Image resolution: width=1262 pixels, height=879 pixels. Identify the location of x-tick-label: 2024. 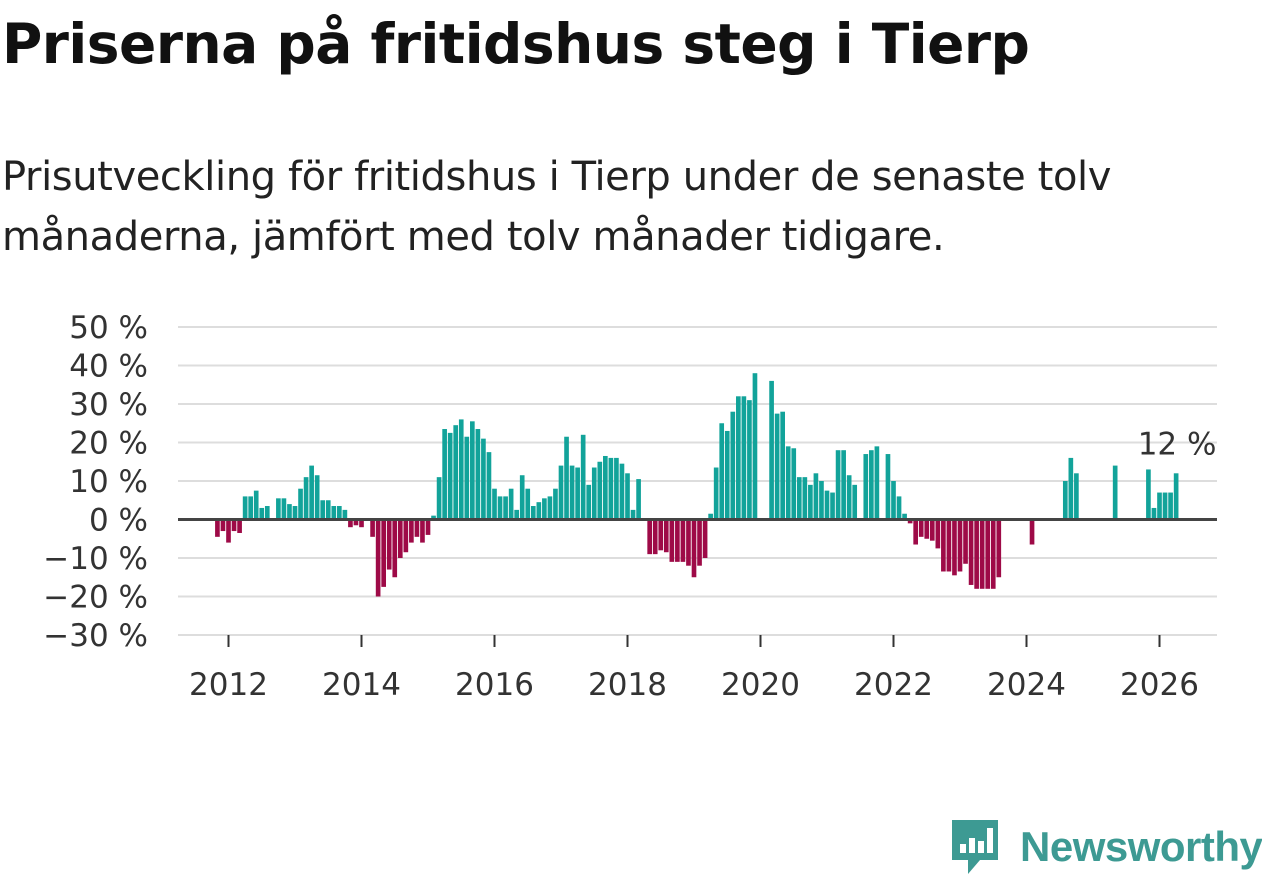
(1026, 685).